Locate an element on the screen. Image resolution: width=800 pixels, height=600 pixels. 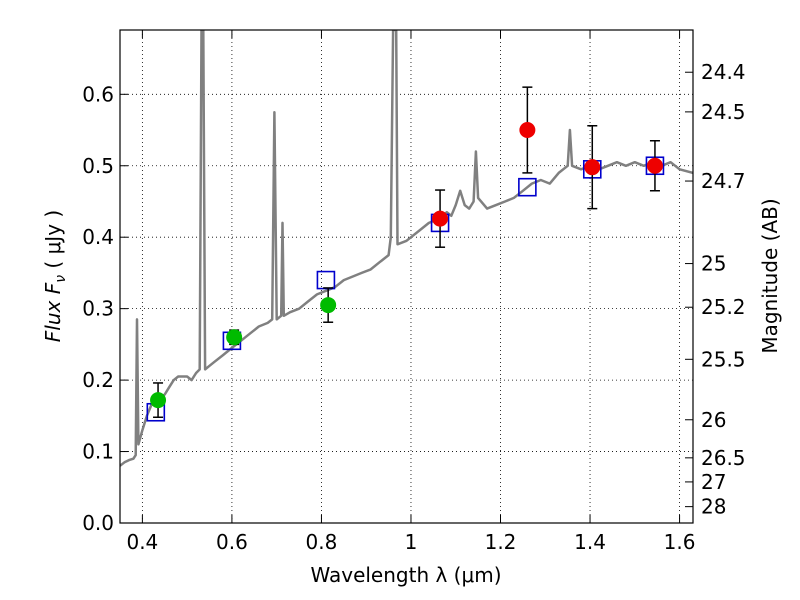
x-tick-label: 1.4 is located at coordinates (590, 542).